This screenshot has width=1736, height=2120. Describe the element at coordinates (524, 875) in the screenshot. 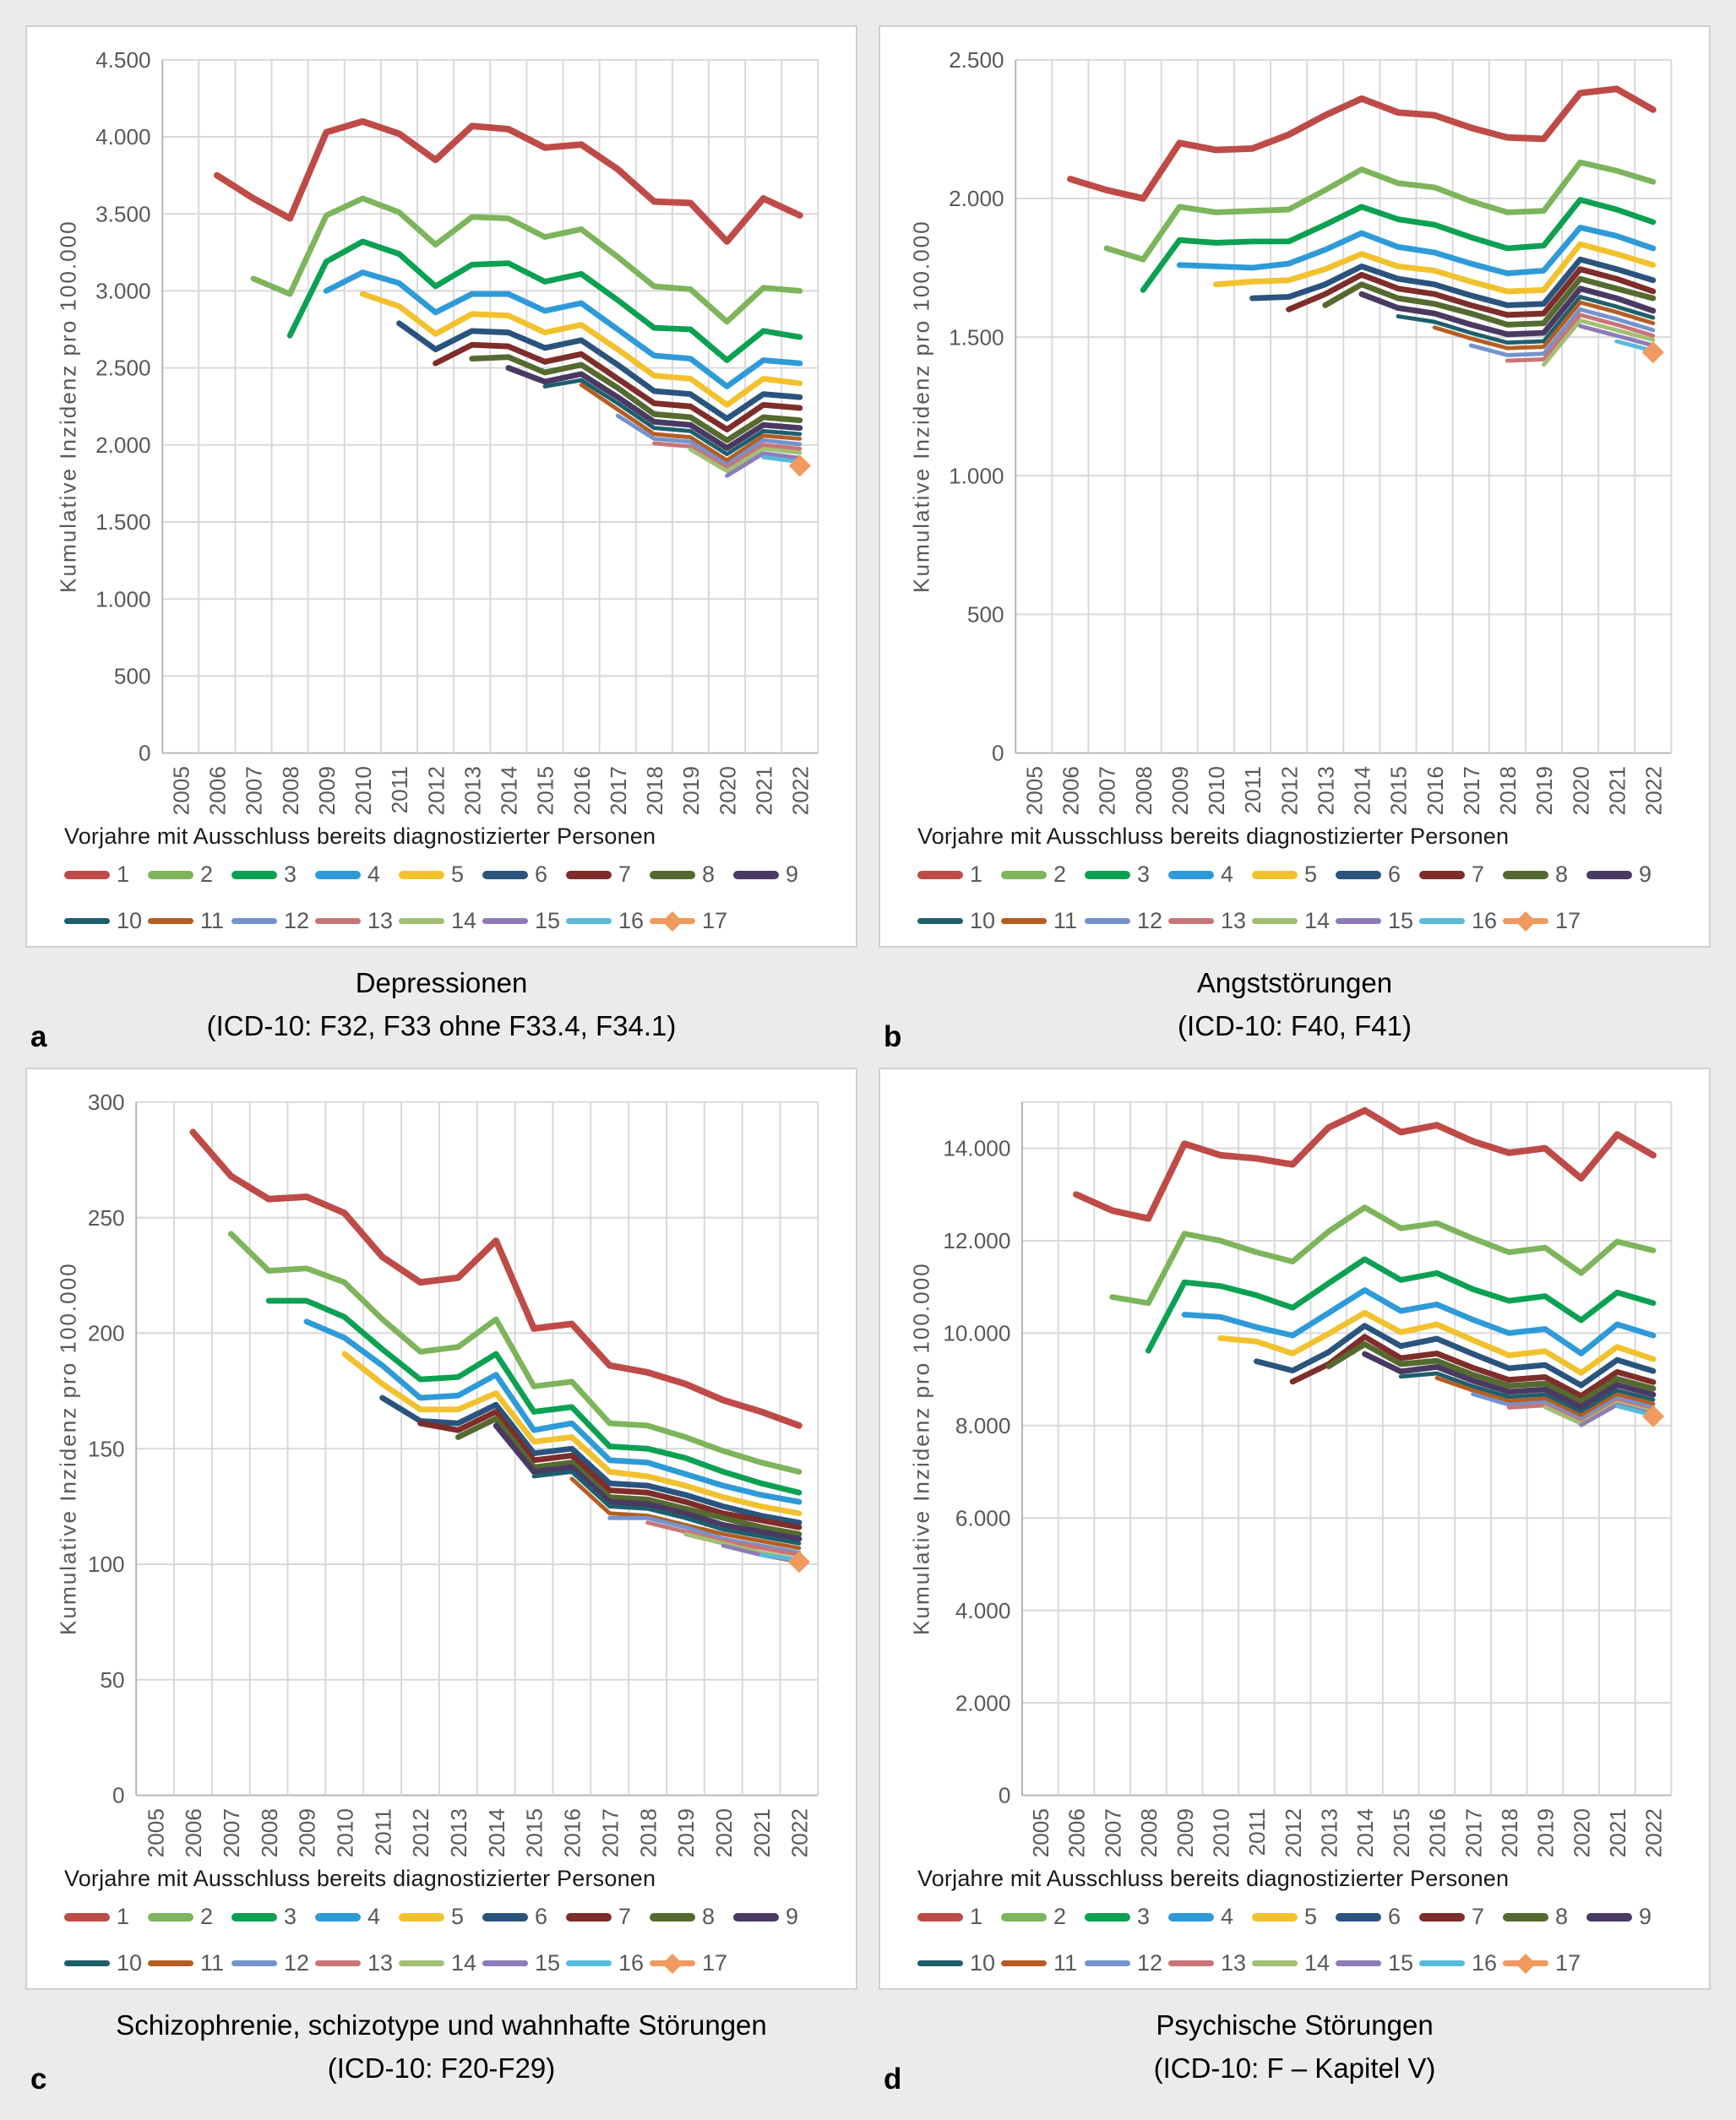

I see `legend-item-6: 6` at that location.